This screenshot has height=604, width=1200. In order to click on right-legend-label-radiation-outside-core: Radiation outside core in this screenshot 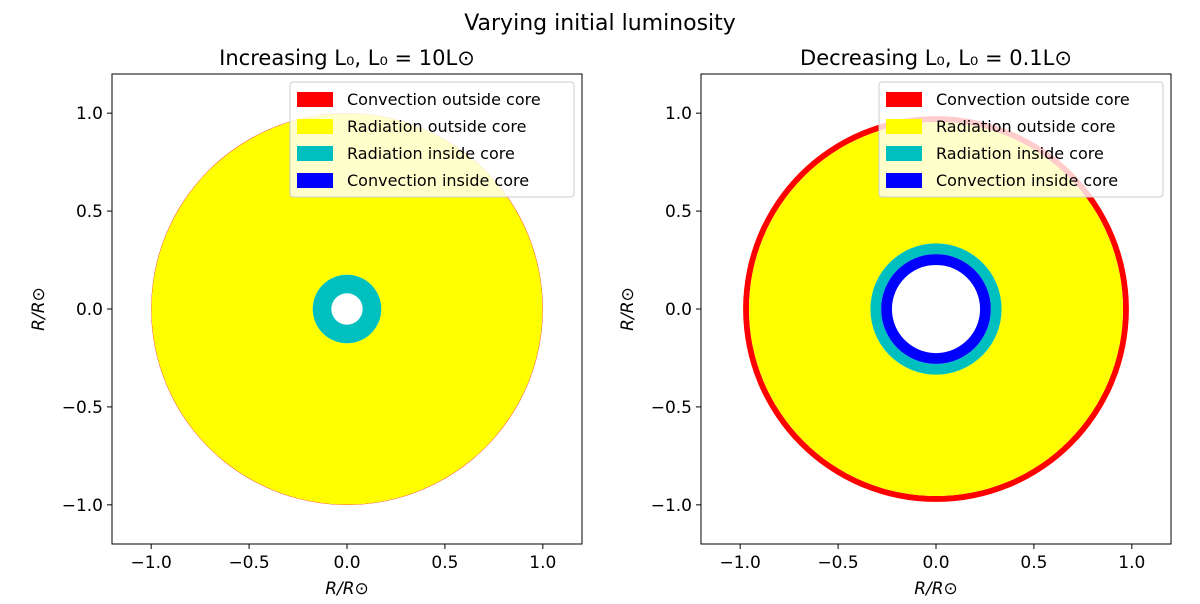, I will do `click(1025, 126)`.